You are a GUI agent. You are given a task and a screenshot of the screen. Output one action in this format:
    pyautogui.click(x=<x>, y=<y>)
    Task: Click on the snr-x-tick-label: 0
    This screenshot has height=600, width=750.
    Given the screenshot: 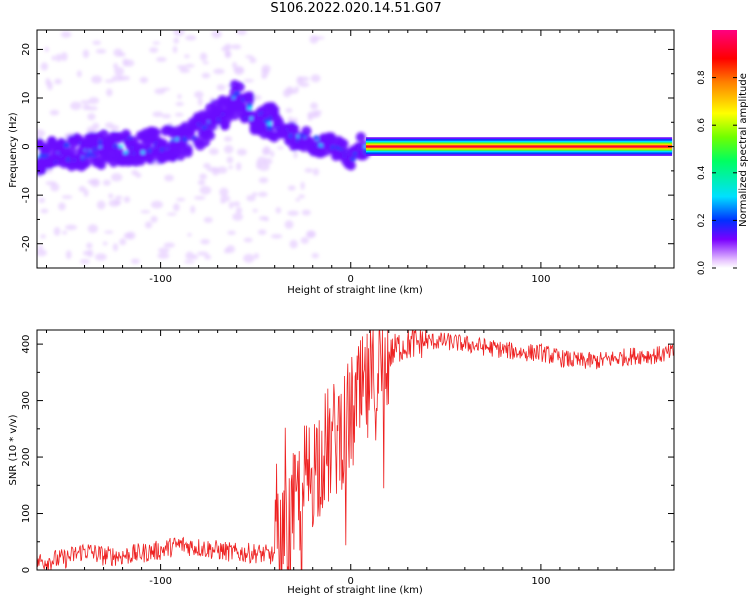 What is the action you would take?
    pyautogui.click(x=351, y=581)
    